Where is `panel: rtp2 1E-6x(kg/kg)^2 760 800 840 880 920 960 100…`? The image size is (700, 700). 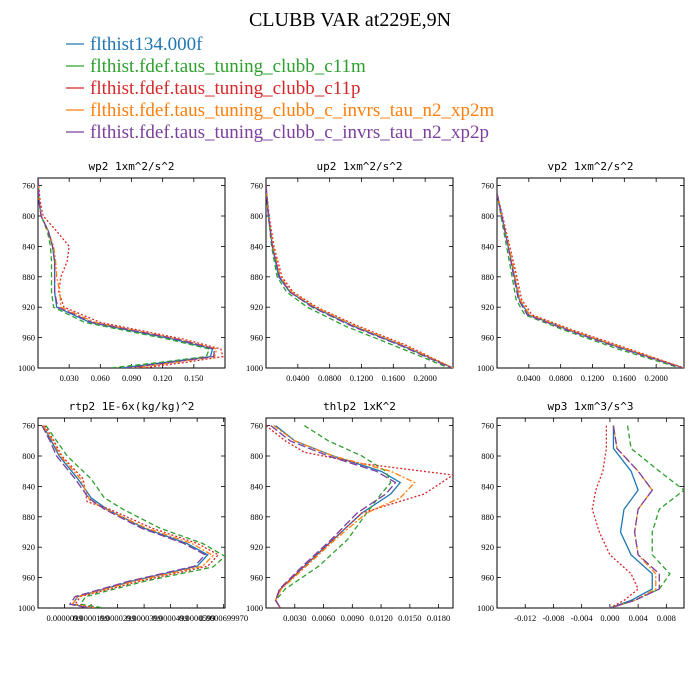 panel: rtp2 1E-6x(kg/kg)^2 760 800 840 880 920 960 100… is located at coordinates (133, 511).